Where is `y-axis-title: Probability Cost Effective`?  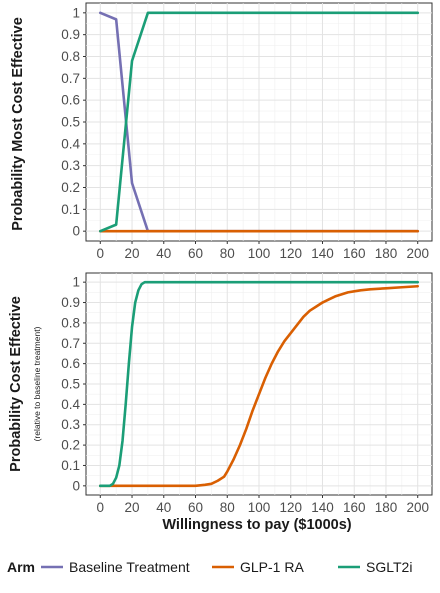
y-axis-title: Probability Cost Effective is located at coordinates (16, 384).